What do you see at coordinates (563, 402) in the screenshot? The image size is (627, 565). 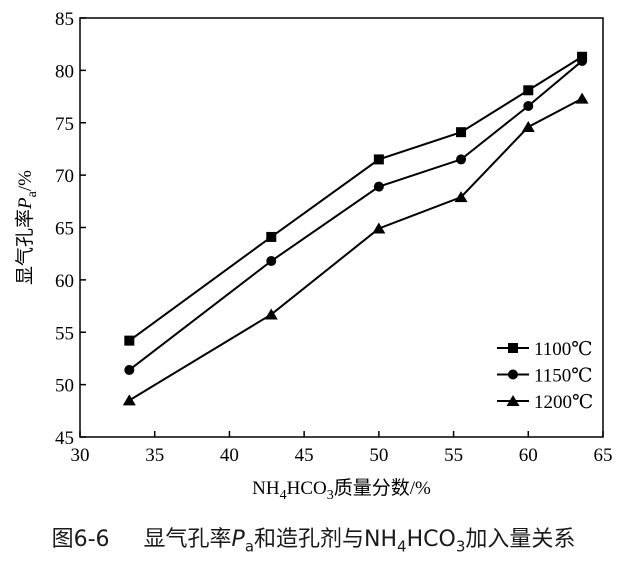 I see `legend-label: 1200℃` at bounding box center [563, 402].